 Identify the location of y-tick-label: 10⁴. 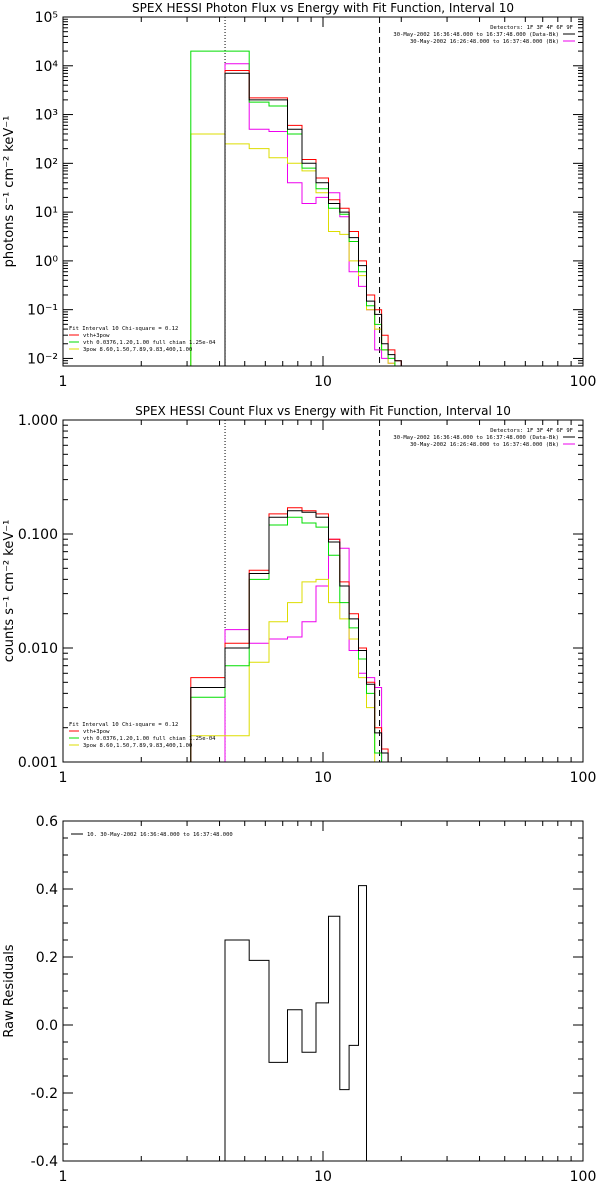
(47, 67).